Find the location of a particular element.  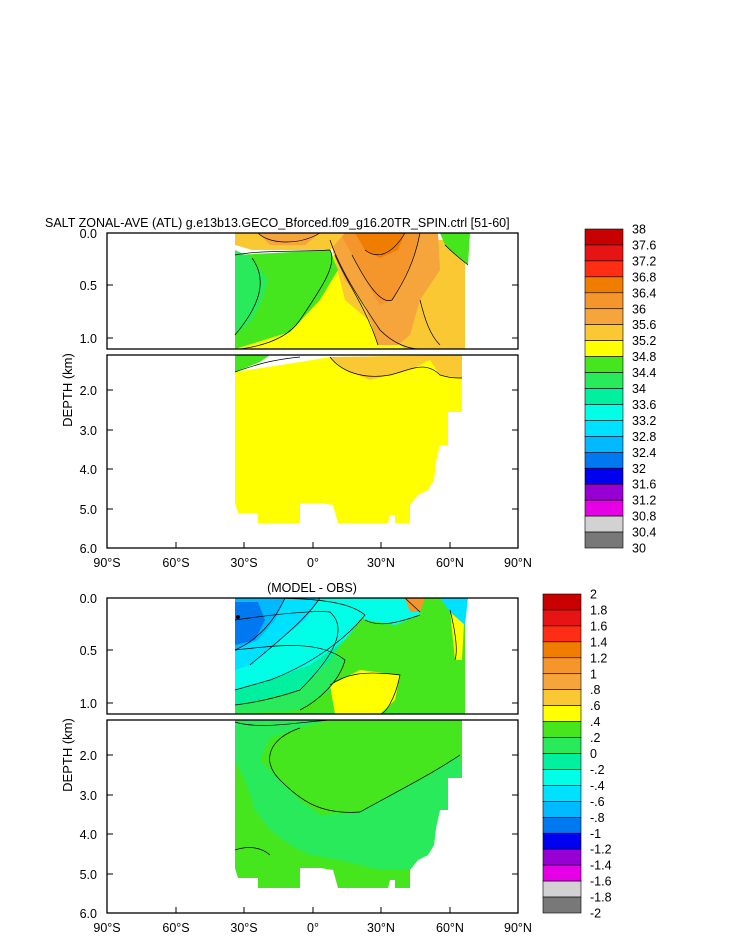

diff-y-ticks: 0.0 0.5 1.0 2.0 3.0 4.0 5.0 6.0 is located at coordinates (88, 756).